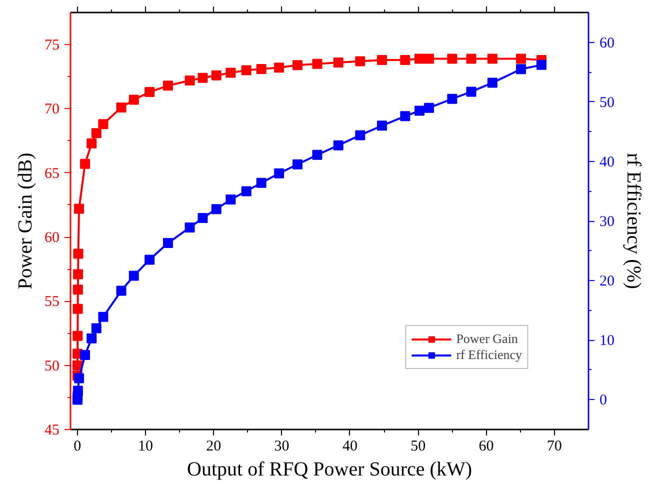 The image size is (663, 487). Describe the element at coordinates (52, 366) in the screenshot. I see `y-tick-label: 50` at that location.